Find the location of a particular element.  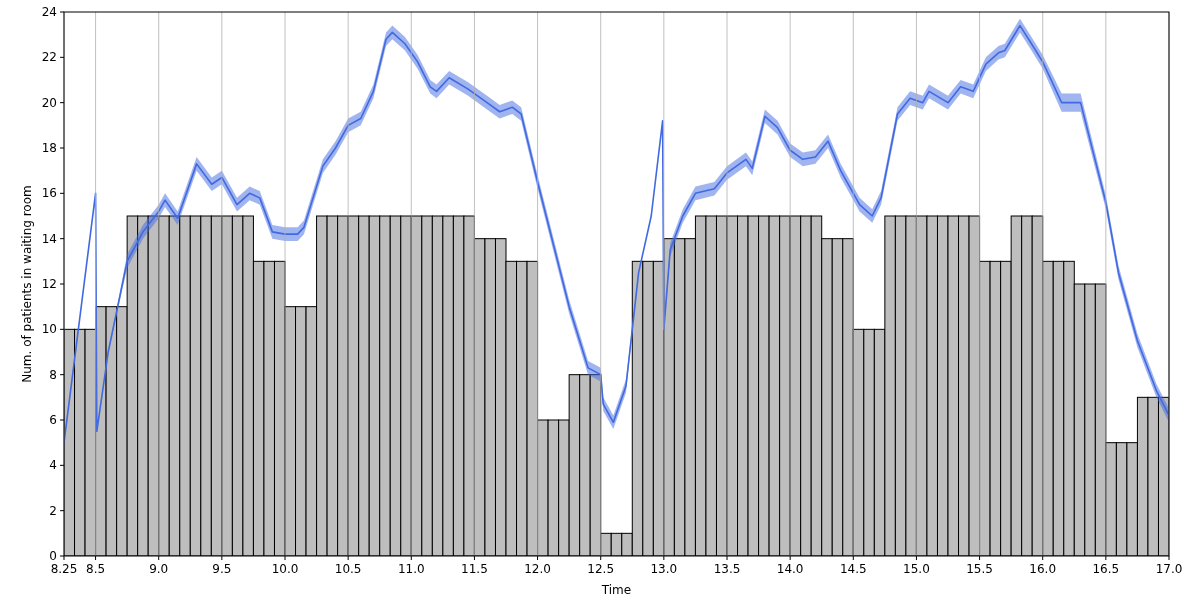

x-tick-label: 10.0 is located at coordinates (285, 569).